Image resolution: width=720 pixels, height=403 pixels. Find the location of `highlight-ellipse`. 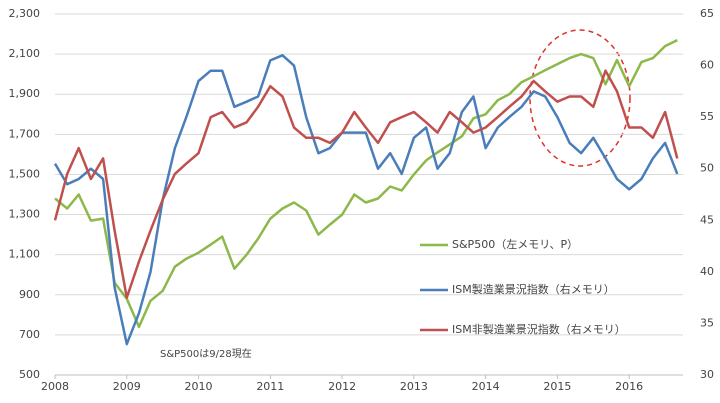

highlight-ellipse is located at coordinates (580, 98).